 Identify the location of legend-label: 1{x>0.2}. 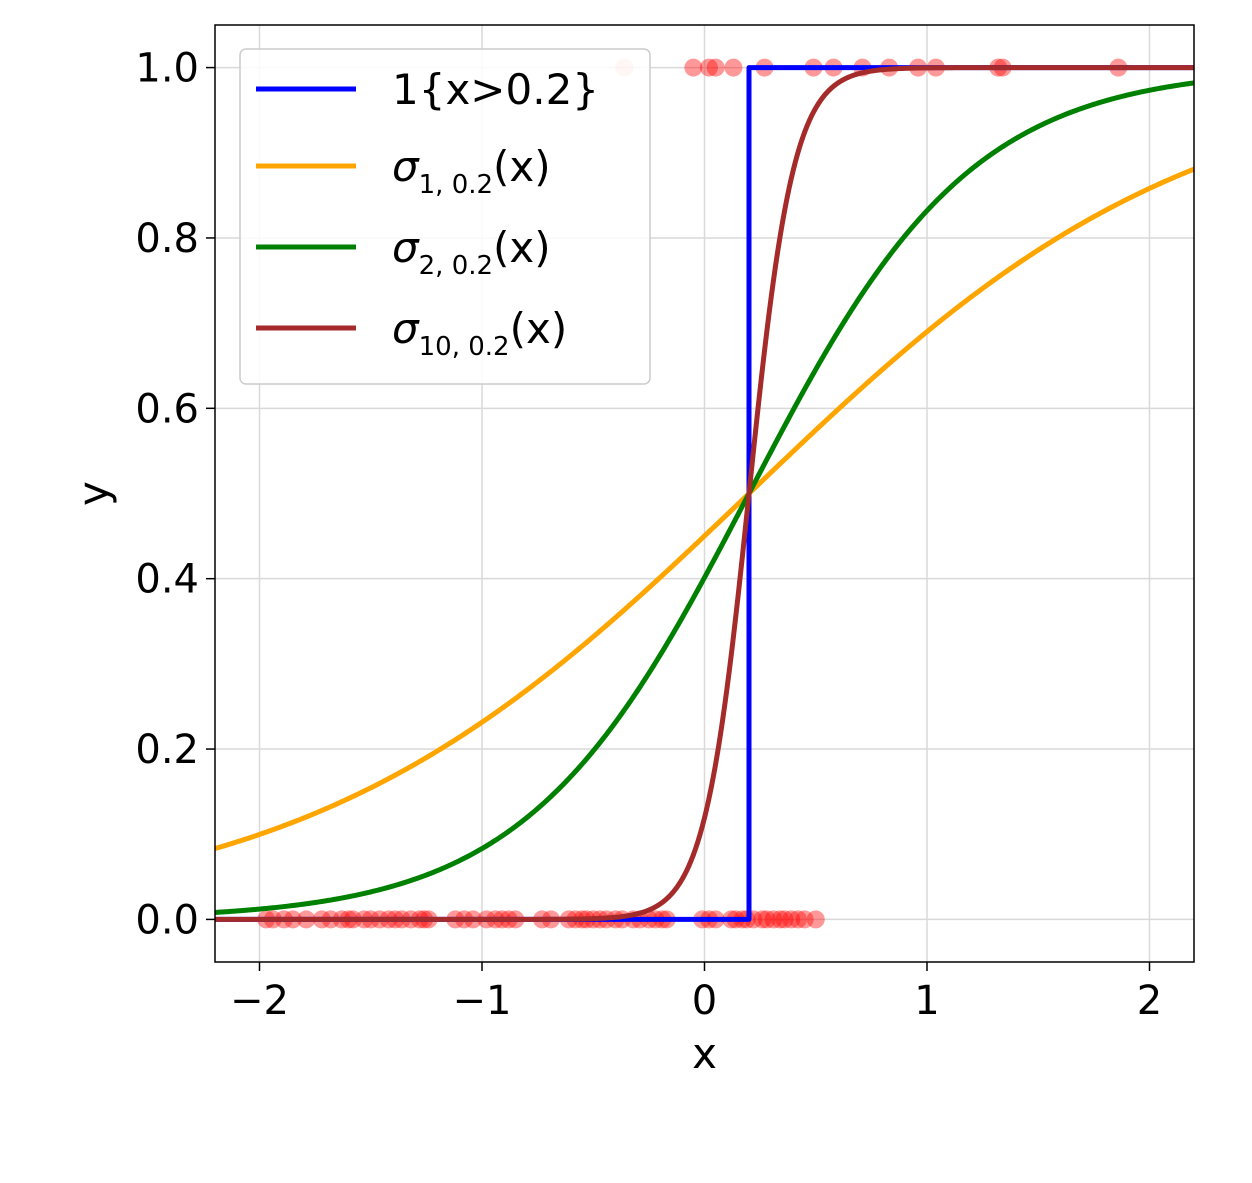
(495, 89).